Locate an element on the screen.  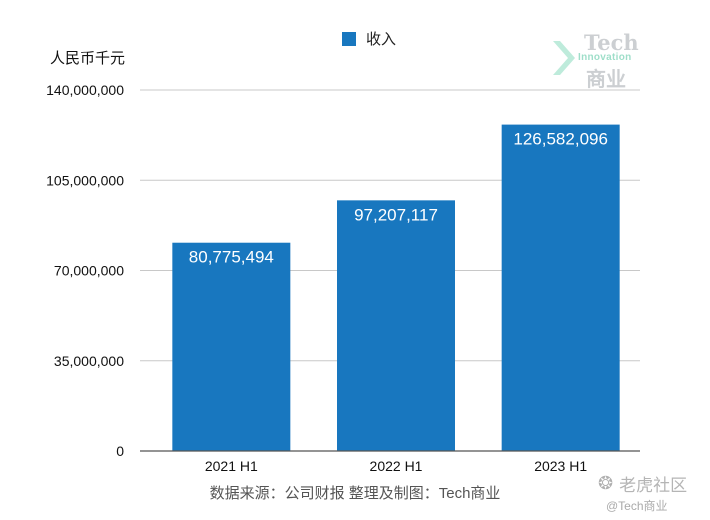
logo-chinese: 商业 is located at coordinates (606, 80).